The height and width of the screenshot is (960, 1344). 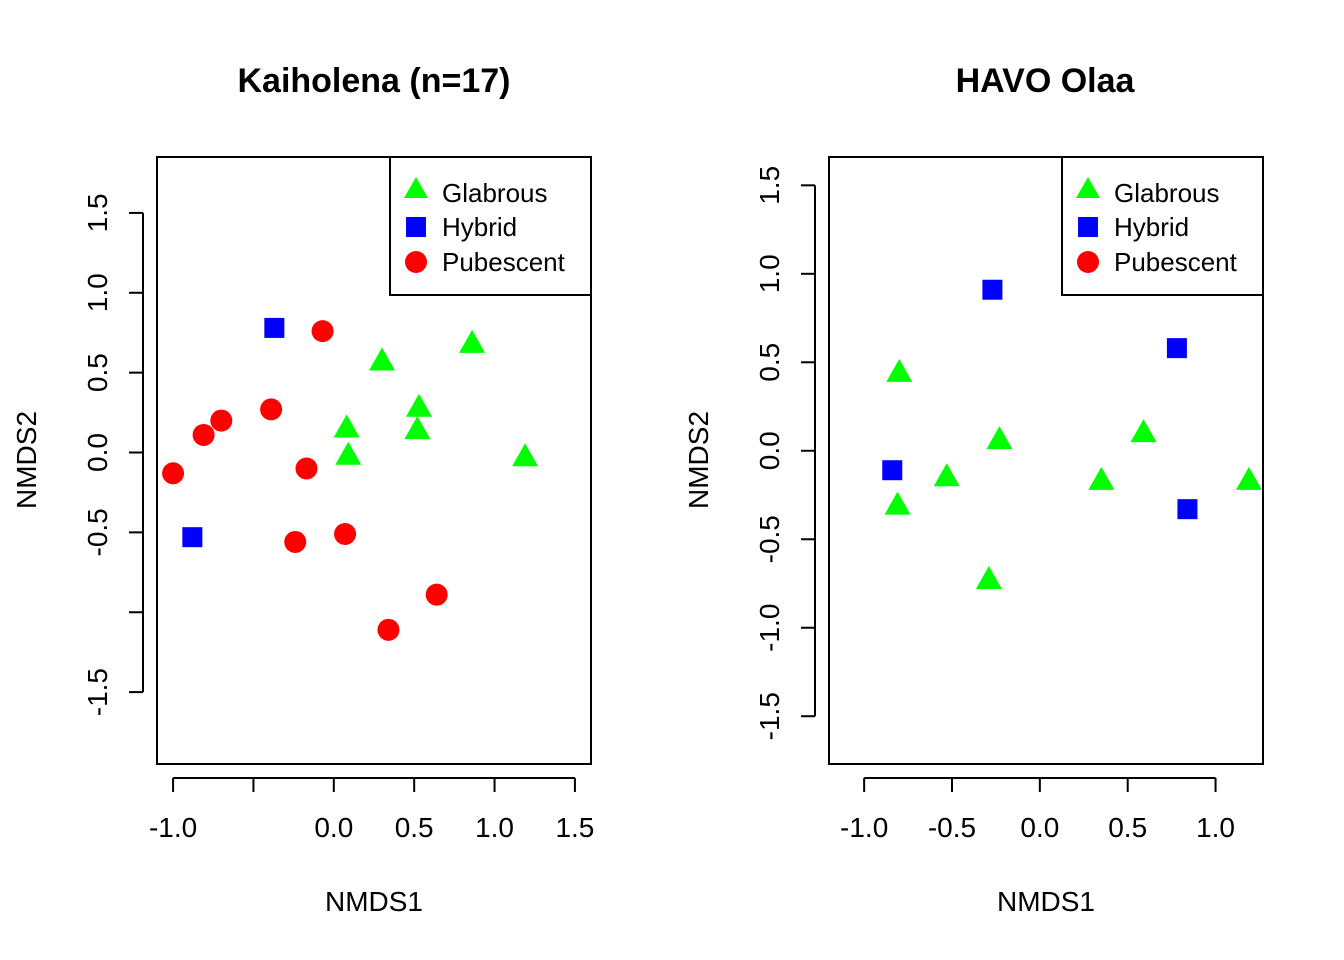 What do you see at coordinates (373, 81) in the screenshot?
I see `panel-title: Kaiholena (n=17)` at bounding box center [373, 81].